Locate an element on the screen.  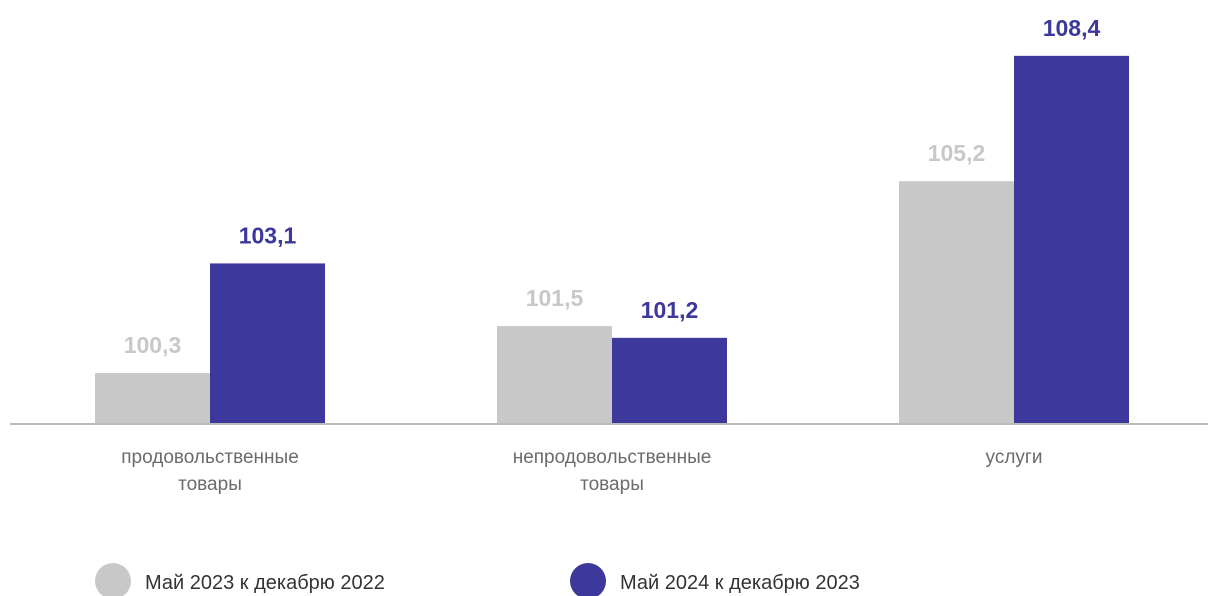
value-label-2-3: 108,4 is located at coordinates (1072, 28).